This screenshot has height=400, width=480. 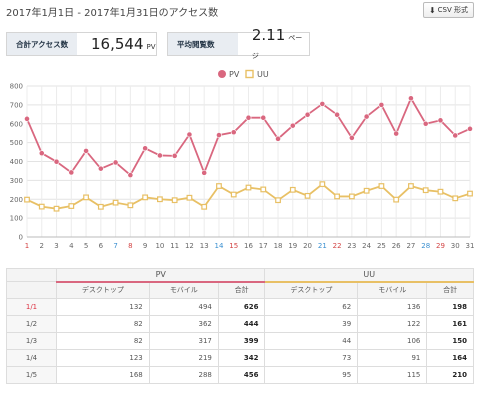 I want to click on x-tick-label: 15, so click(x=233, y=246).